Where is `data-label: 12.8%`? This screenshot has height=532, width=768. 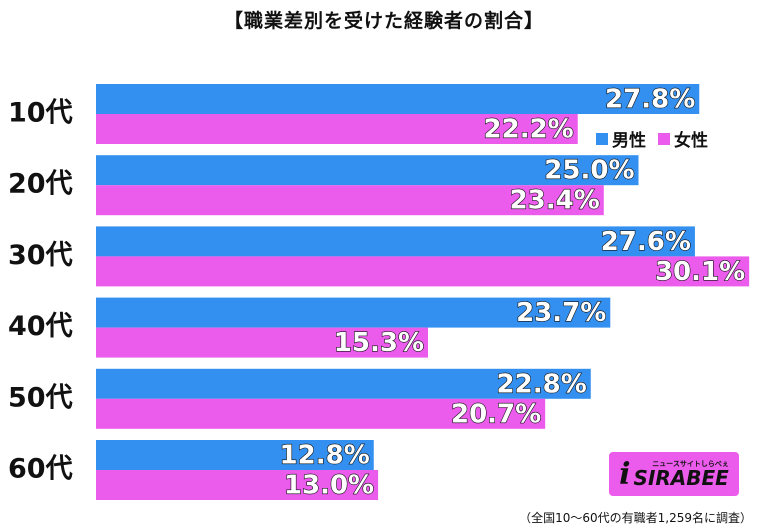 data-label: 12.8% is located at coordinates (325, 456).